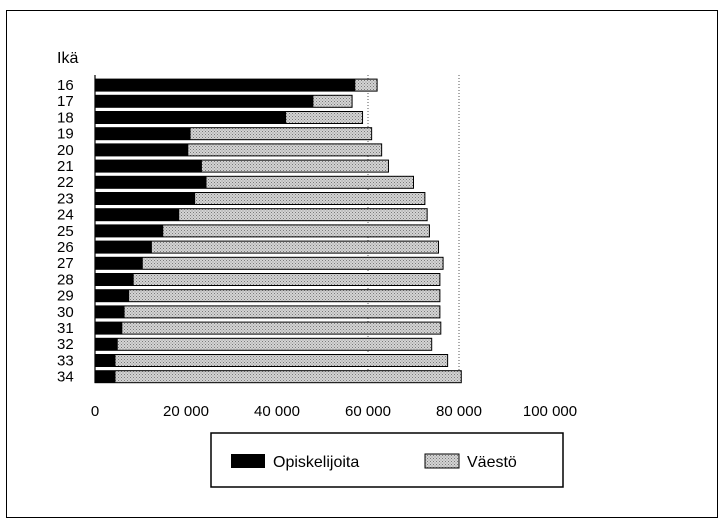  I want to click on legend-label-vaesto: Väestö, so click(492, 462).